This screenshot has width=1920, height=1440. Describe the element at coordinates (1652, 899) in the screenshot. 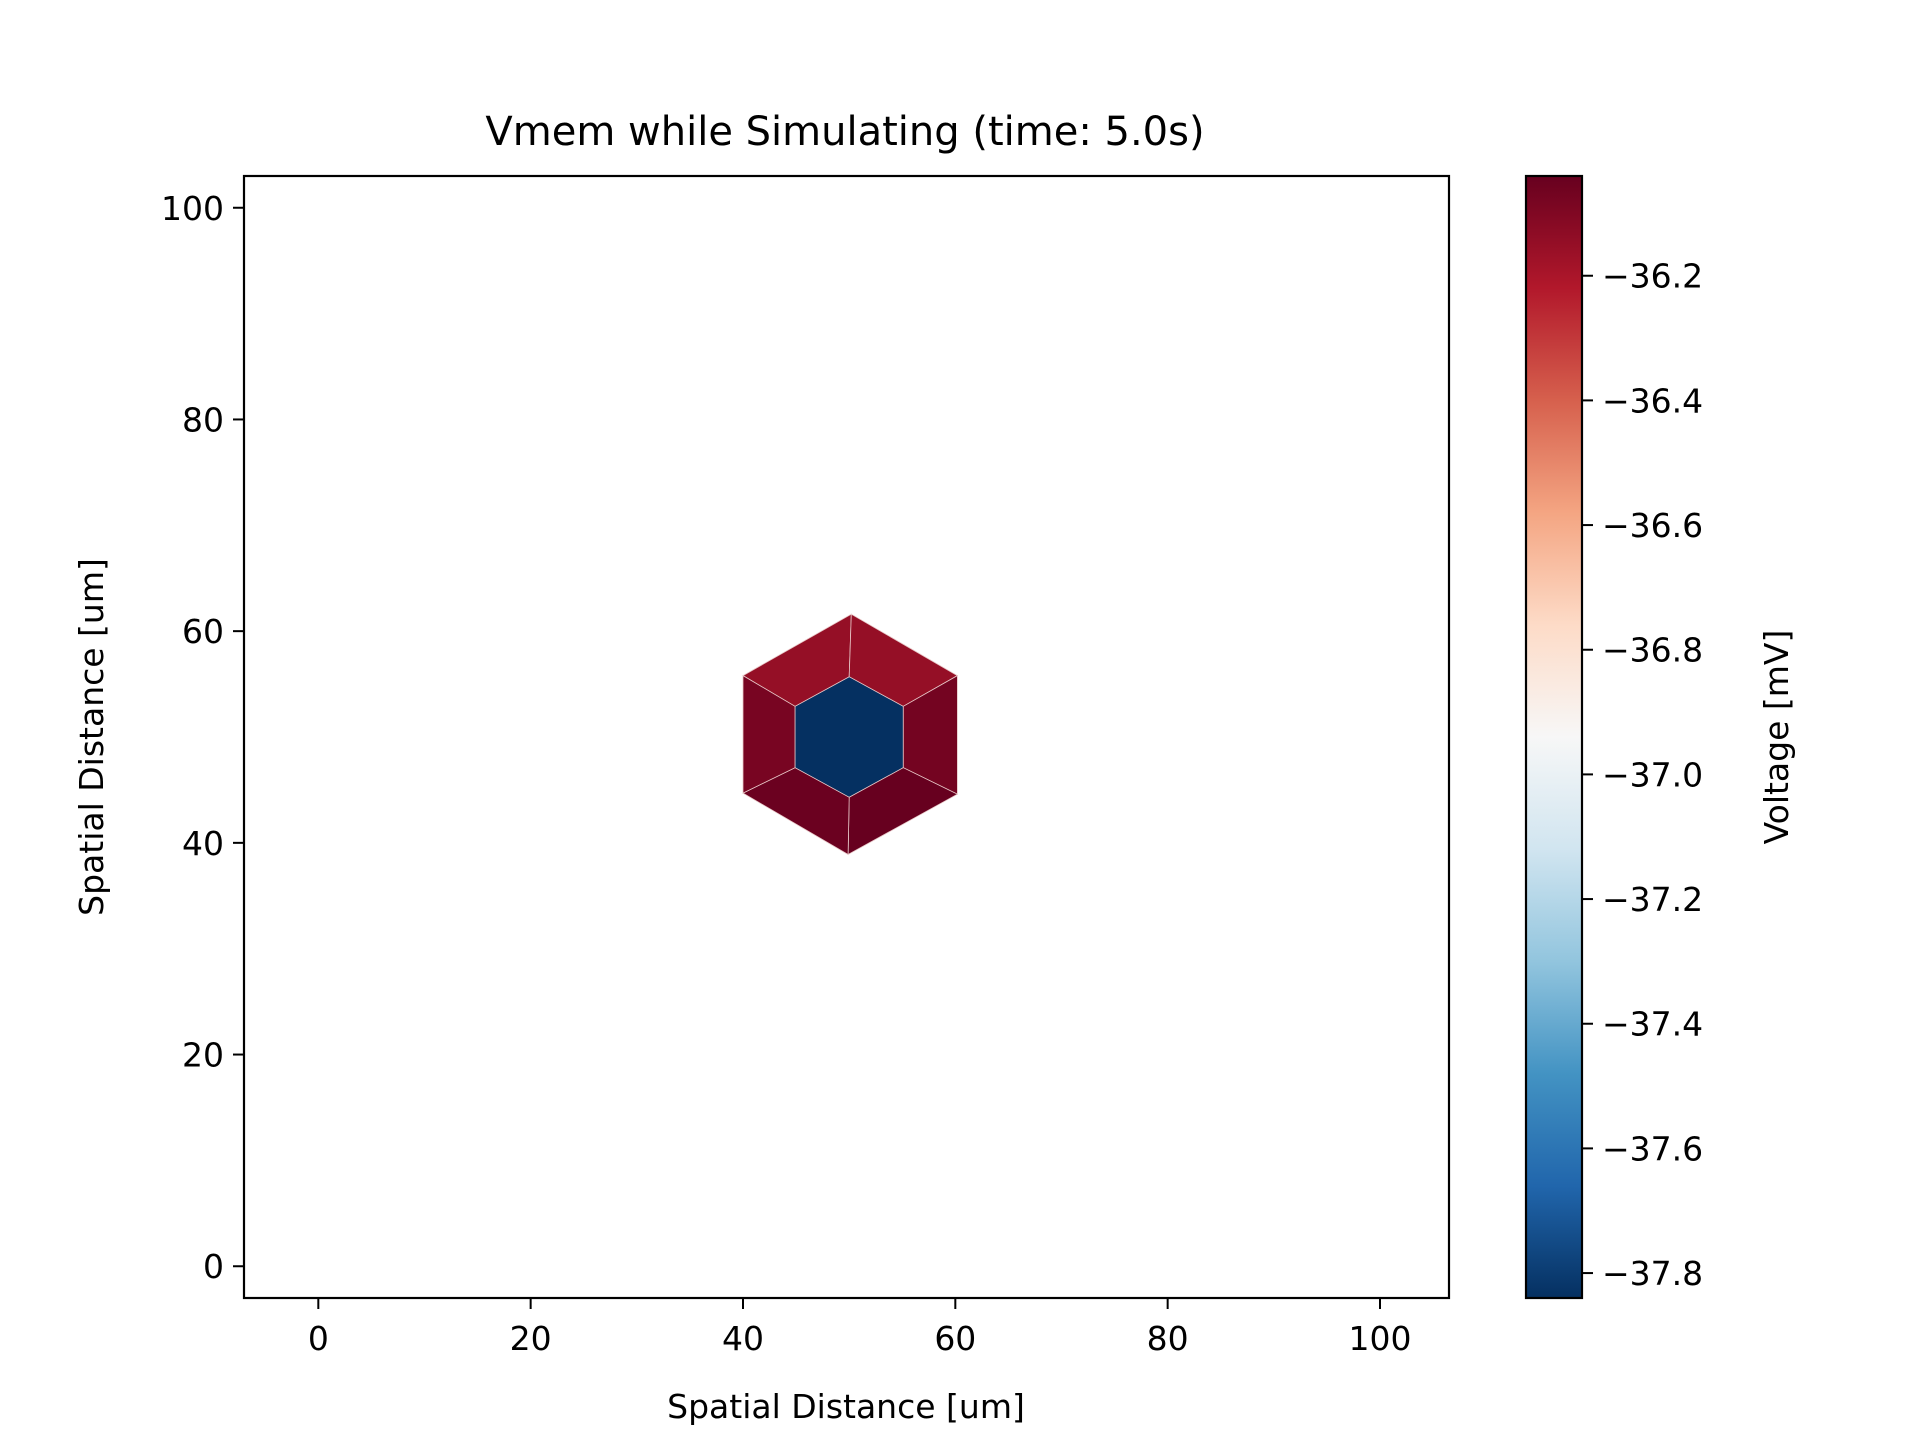

I see `colorbar-tick-label: −37.2` at that location.